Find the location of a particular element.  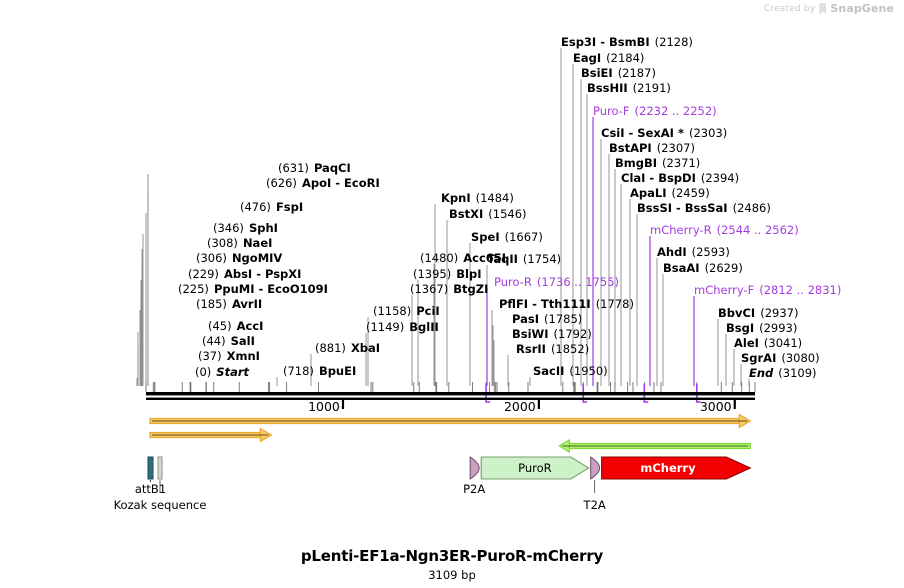

enzyme-name: BstAPI is located at coordinates (630, 148).